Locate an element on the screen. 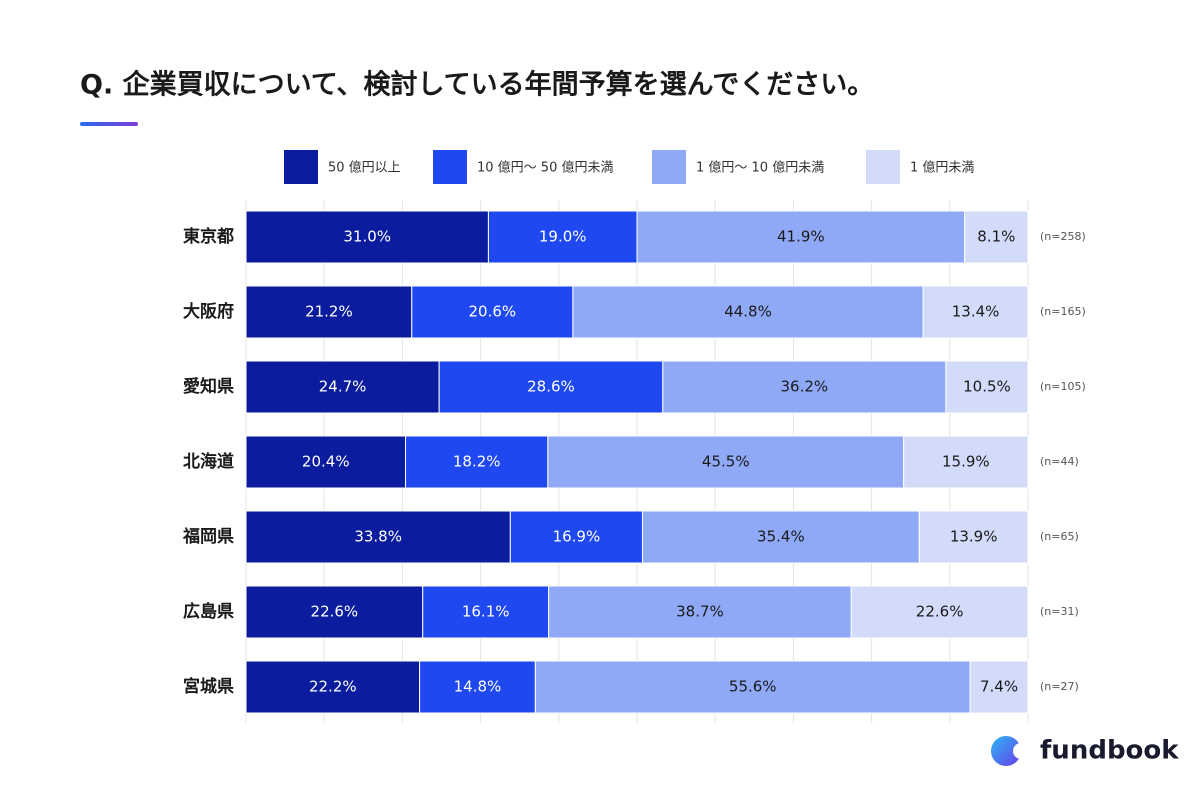  sample-size: (n=31) is located at coordinates (1059, 611).